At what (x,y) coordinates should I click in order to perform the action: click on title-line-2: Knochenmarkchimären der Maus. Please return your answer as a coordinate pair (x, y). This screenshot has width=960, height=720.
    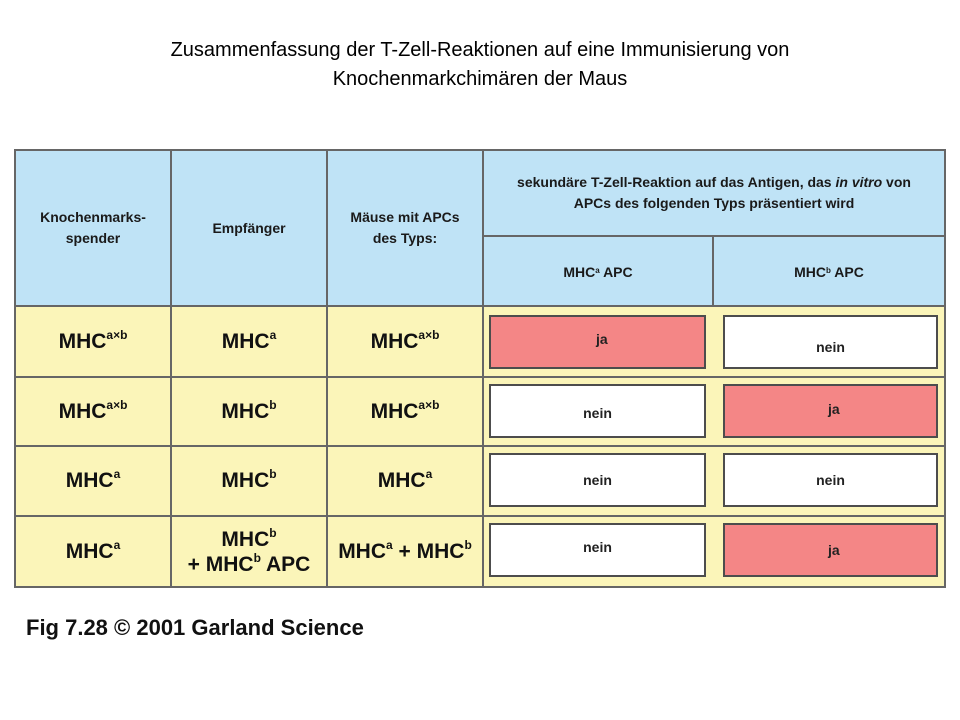
    Looking at the image, I should click on (480, 79).